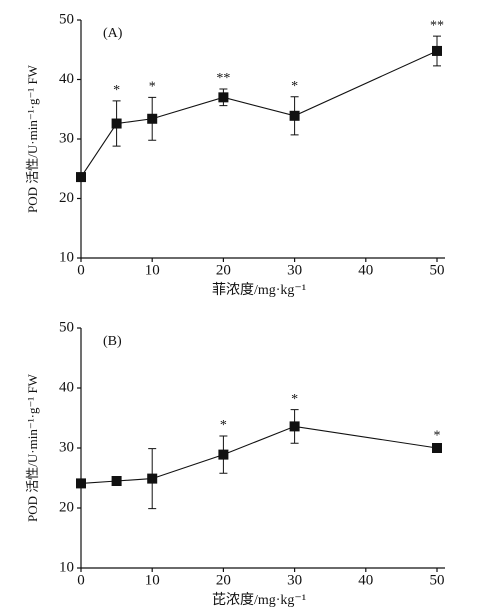  What do you see at coordinates (259, 454) in the screenshot?
I see `data-line` at bounding box center [259, 454].